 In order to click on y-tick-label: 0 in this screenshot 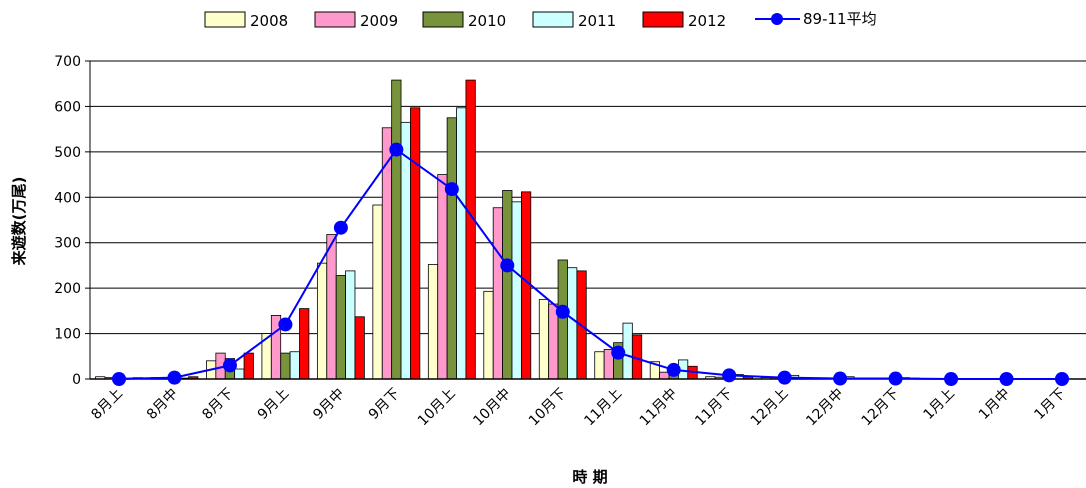, I will do `click(76, 380)`.